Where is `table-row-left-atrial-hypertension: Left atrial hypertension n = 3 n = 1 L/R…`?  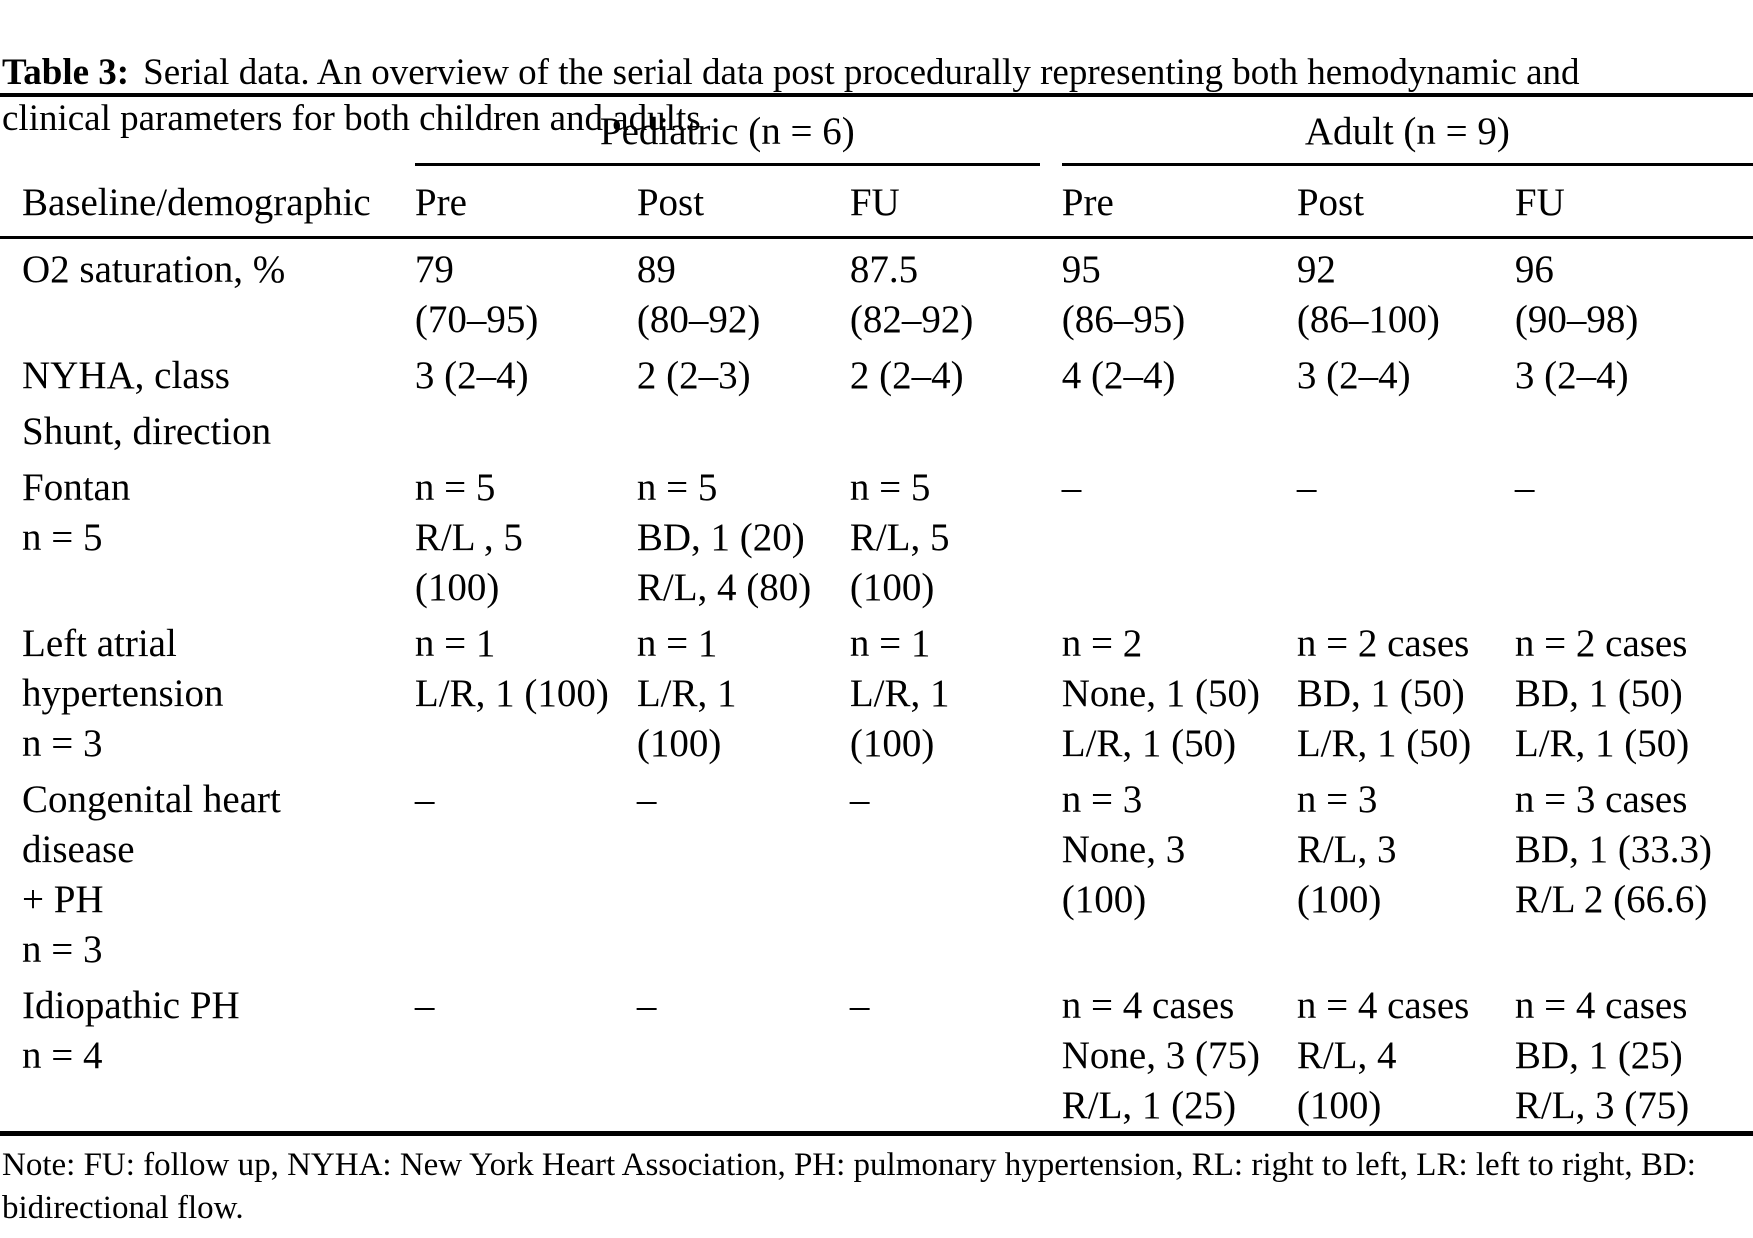 table-row-left-atrial-hypertension: Left atrial hypertension n = 3 n = 1 L/R… is located at coordinates (876, 691).